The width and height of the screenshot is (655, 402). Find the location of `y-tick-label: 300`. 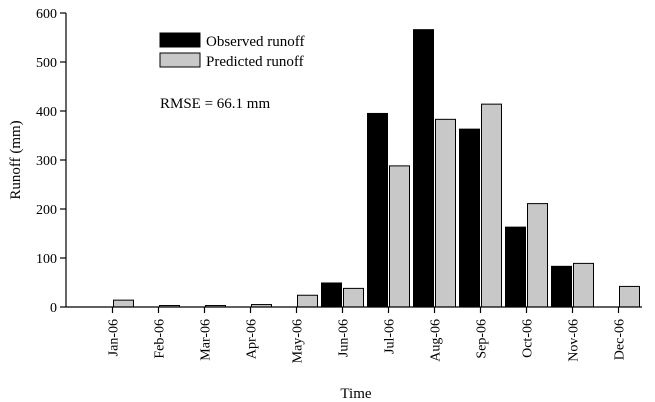

y-tick-label: 300 is located at coordinates (46, 161).